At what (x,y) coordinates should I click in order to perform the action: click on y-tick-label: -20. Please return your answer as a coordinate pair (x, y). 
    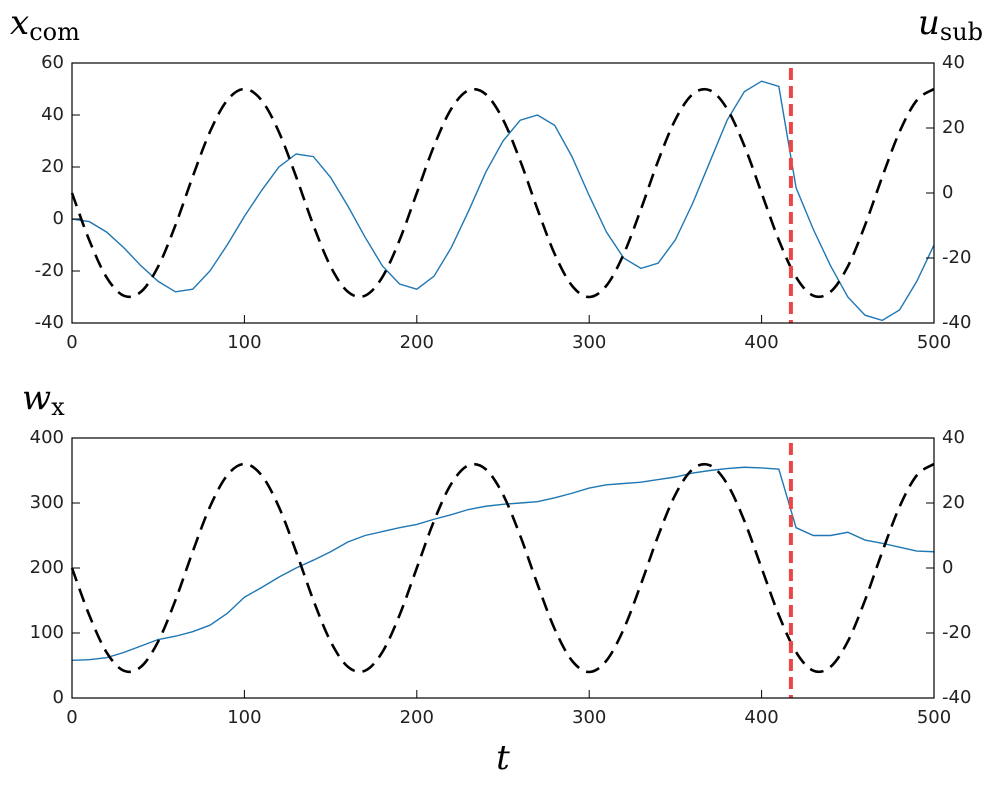
    Looking at the image, I should click on (49, 270).